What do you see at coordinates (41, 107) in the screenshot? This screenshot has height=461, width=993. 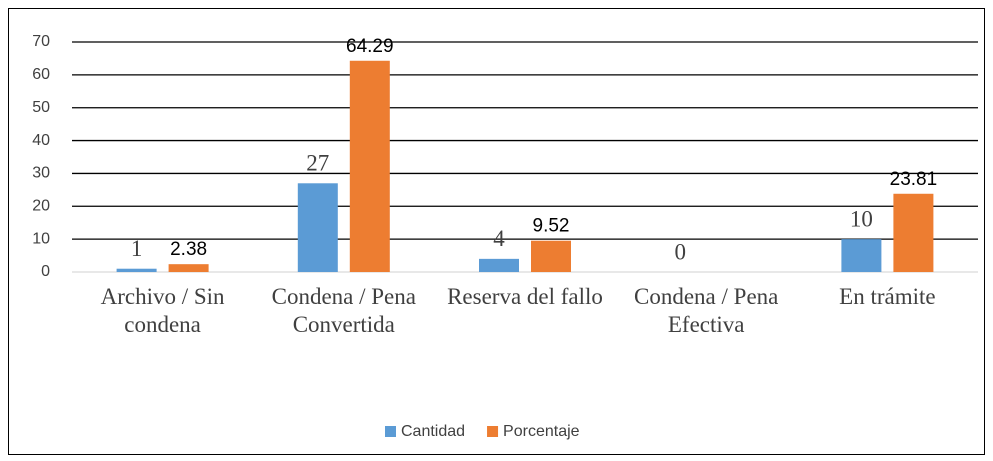 I see `y-tick-label: 50` at bounding box center [41, 107].